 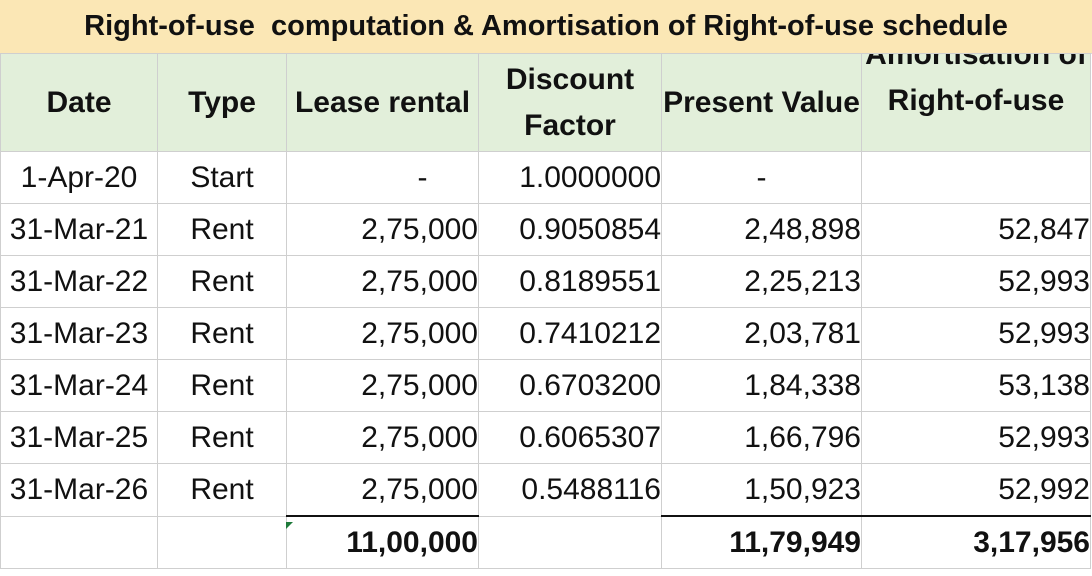 What do you see at coordinates (976, 490) in the screenshot?
I see `cell-amortisation: 52,992` at bounding box center [976, 490].